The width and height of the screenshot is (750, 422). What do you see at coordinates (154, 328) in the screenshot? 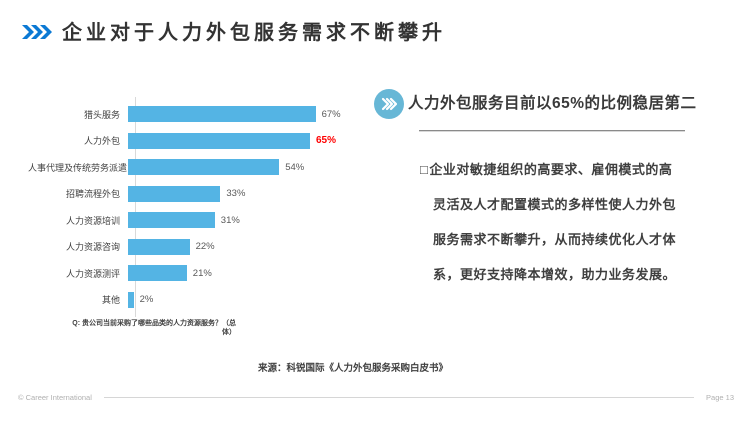
I see `chart-footnote: Q: 贵公司当前采购了哪些品类的人力资源服务？（总体）` at bounding box center [154, 328].